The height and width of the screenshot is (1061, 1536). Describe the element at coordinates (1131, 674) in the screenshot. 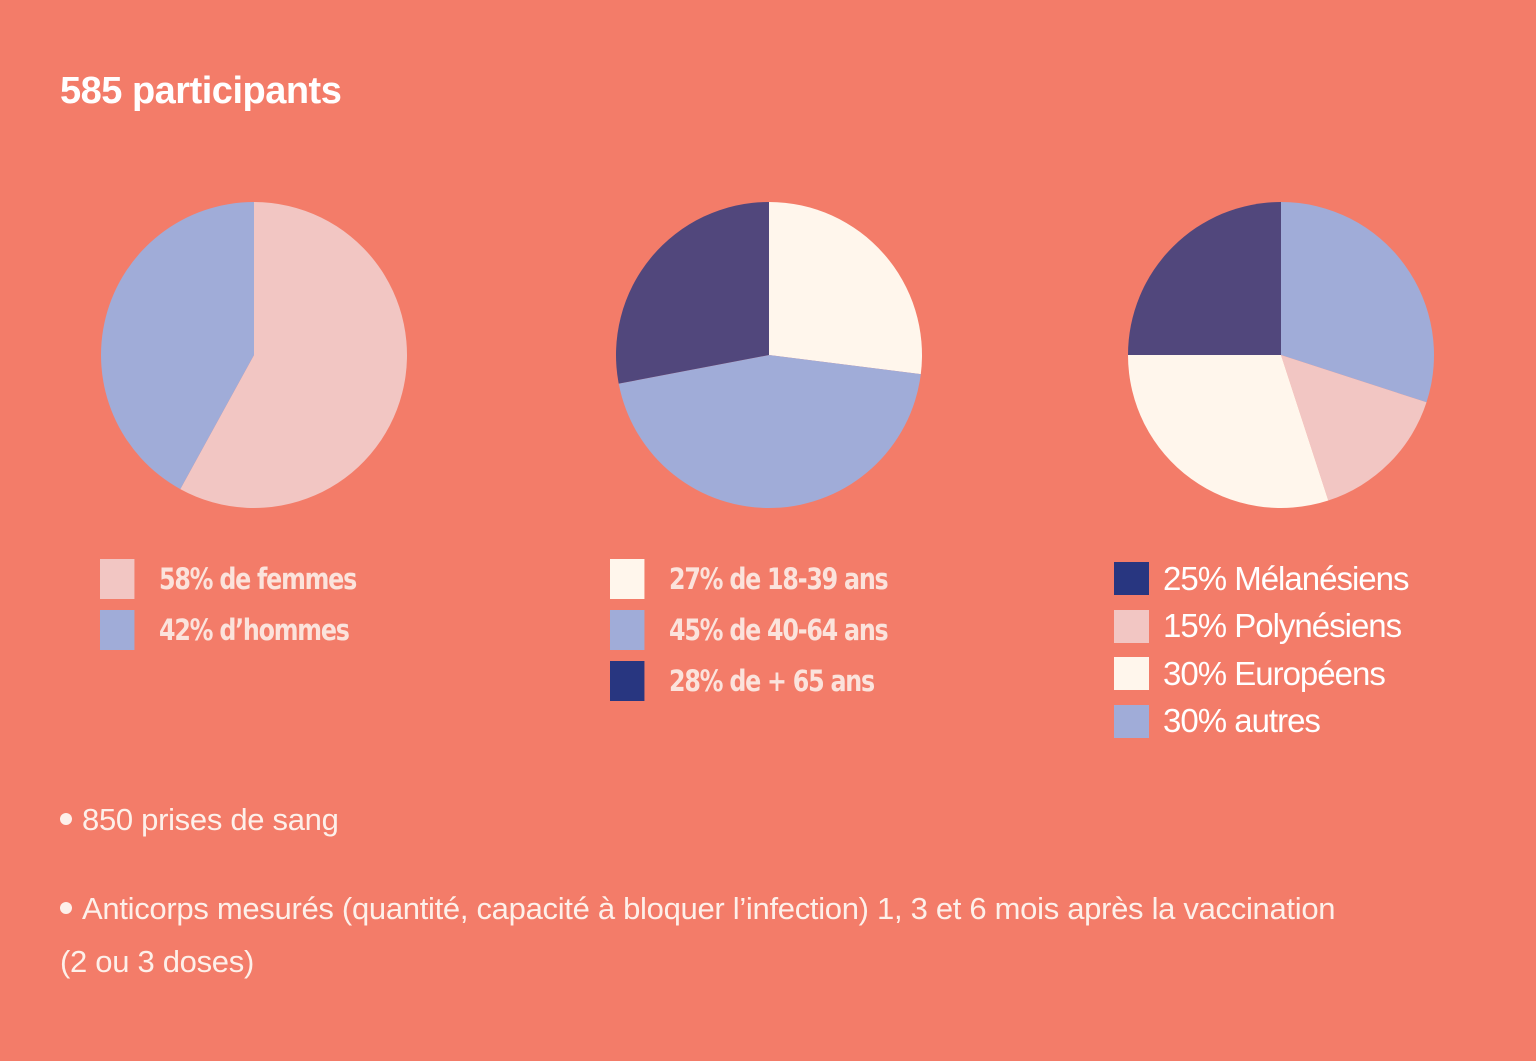

I see `legend-swatch-europeens` at that location.